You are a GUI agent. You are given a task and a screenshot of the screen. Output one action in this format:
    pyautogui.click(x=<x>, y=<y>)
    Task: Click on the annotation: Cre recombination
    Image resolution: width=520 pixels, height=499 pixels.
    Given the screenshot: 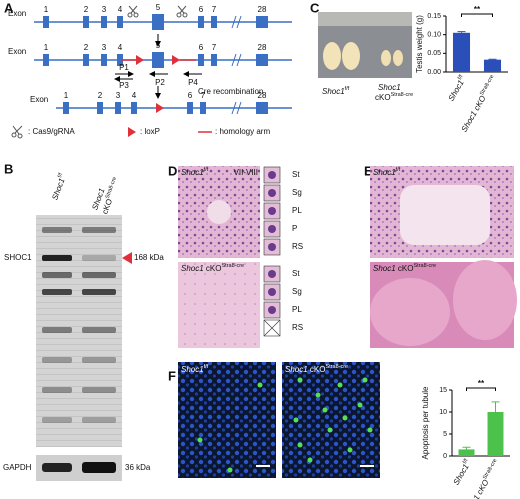 What is the action you would take?
    pyautogui.click(x=230, y=91)
    